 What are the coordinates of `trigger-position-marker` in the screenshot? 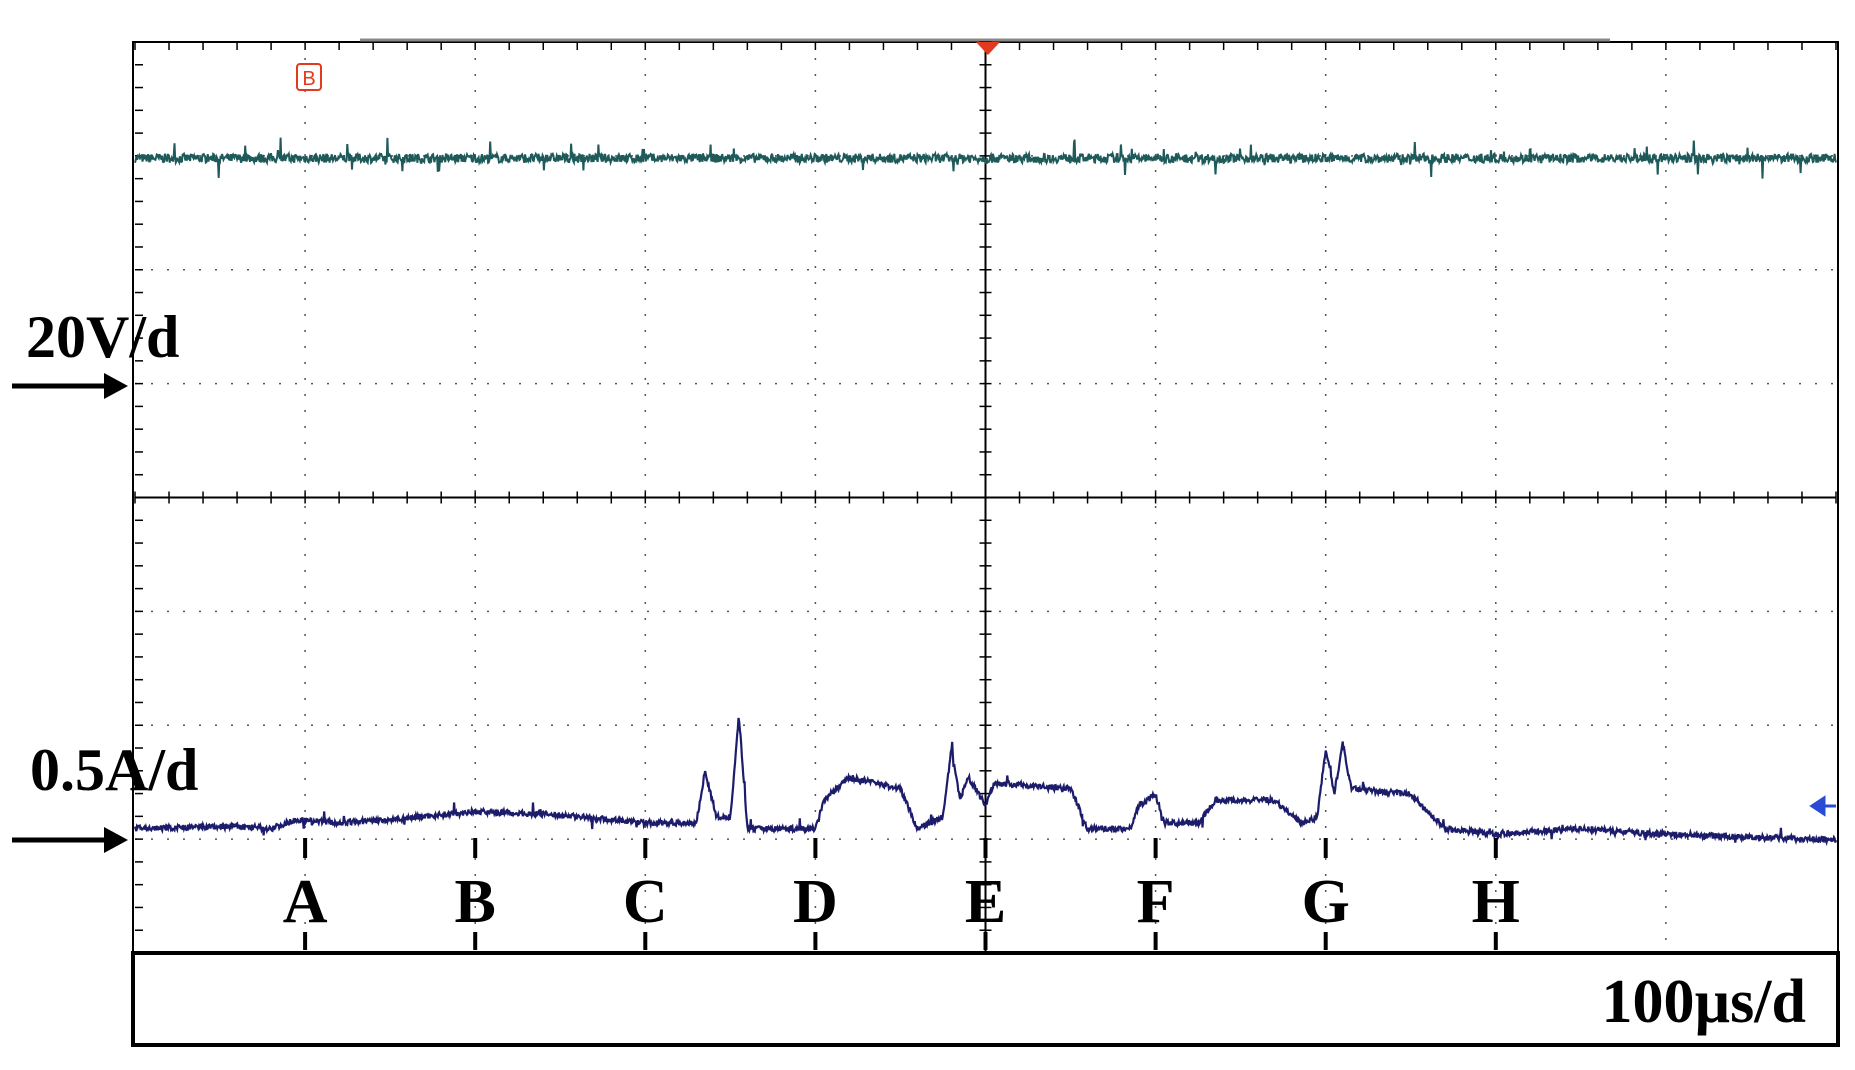 It's located at (988, 48).